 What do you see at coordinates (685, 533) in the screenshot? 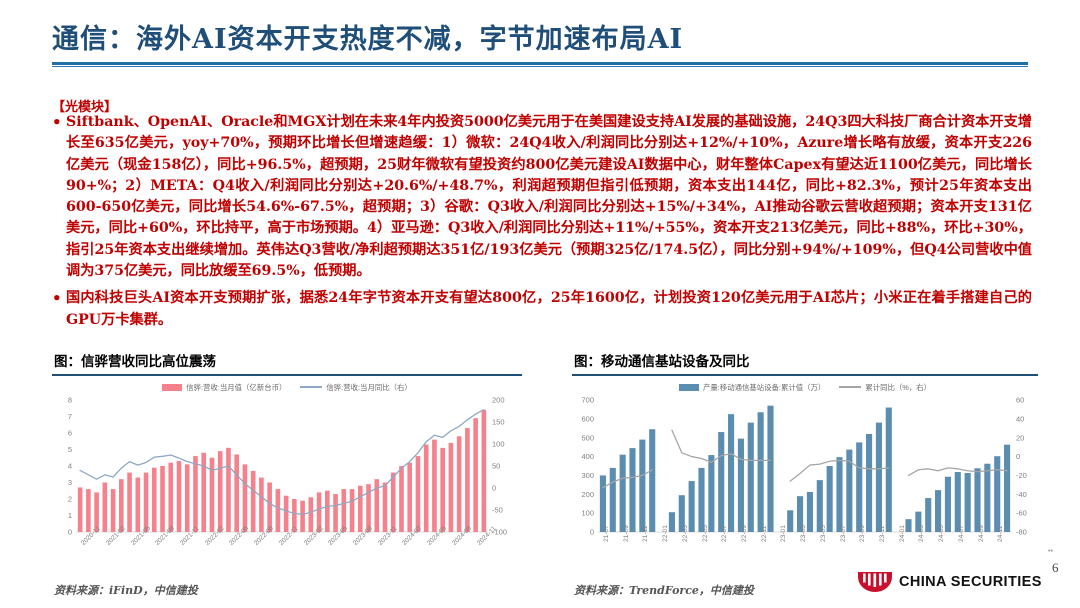
I see `axis-tick-label: 22-03` at bounding box center [685, 533].